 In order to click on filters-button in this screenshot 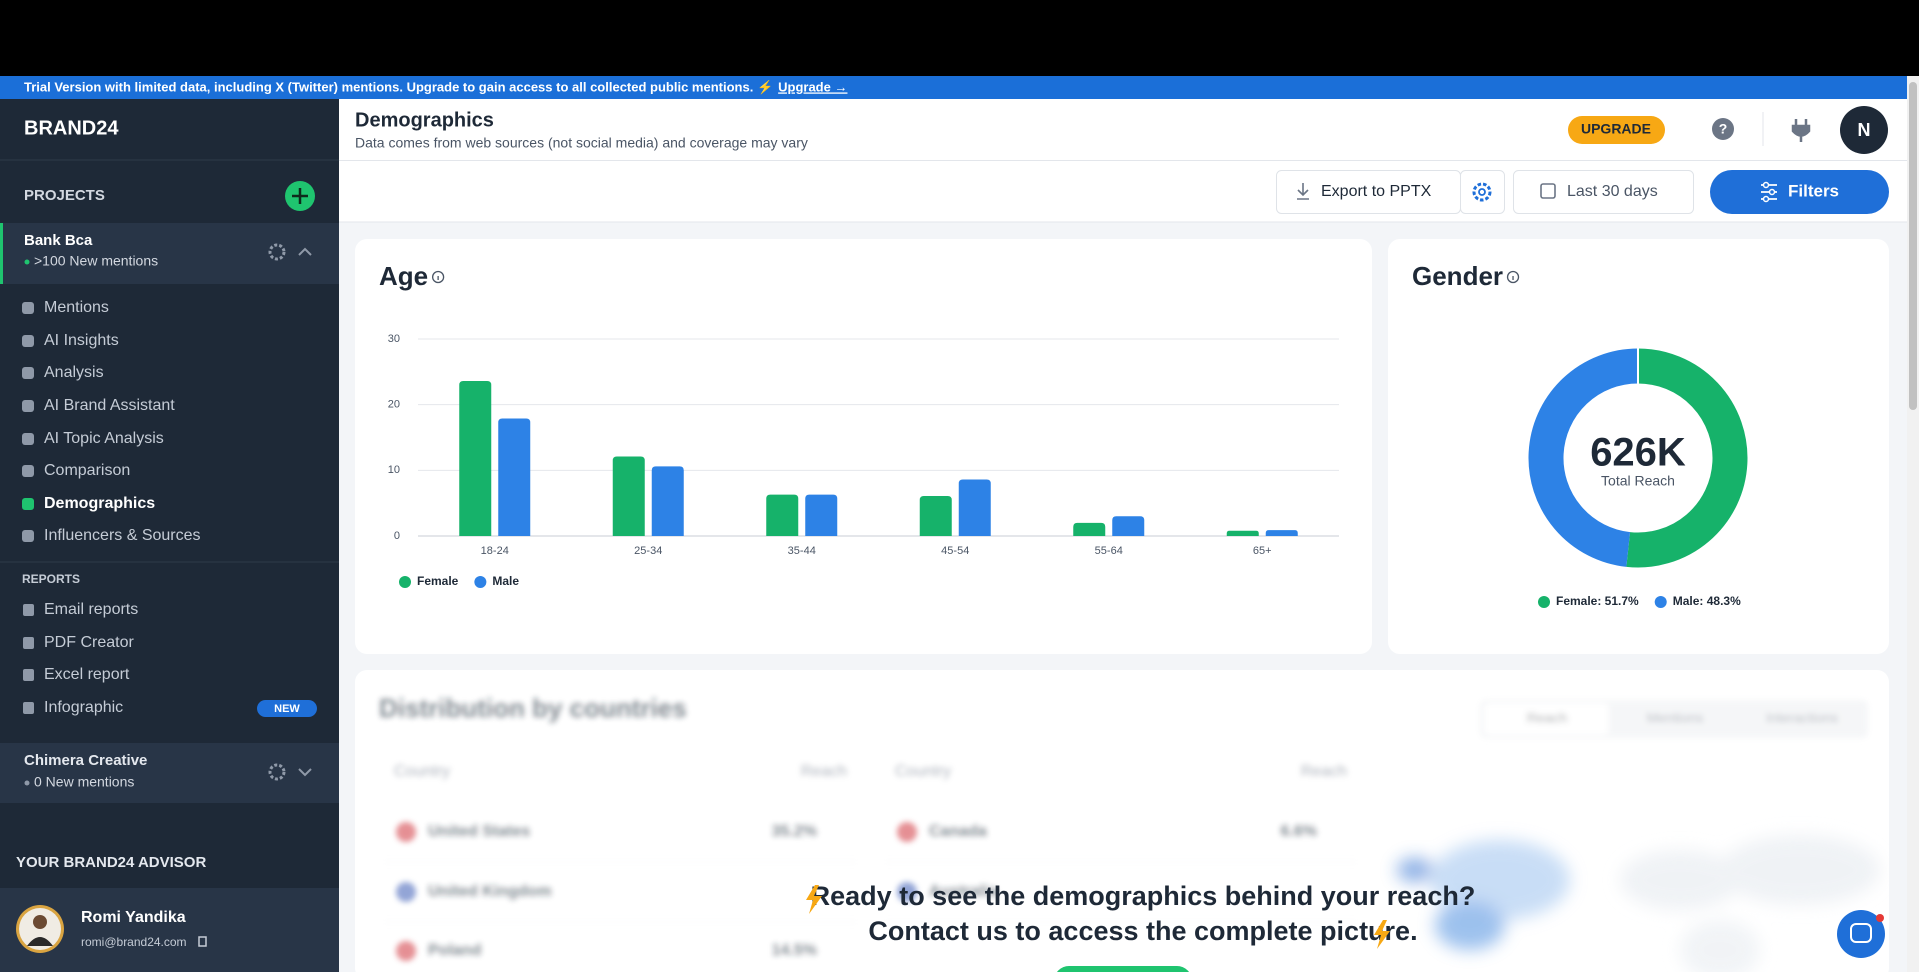, I will do `click(1799, 192)`.